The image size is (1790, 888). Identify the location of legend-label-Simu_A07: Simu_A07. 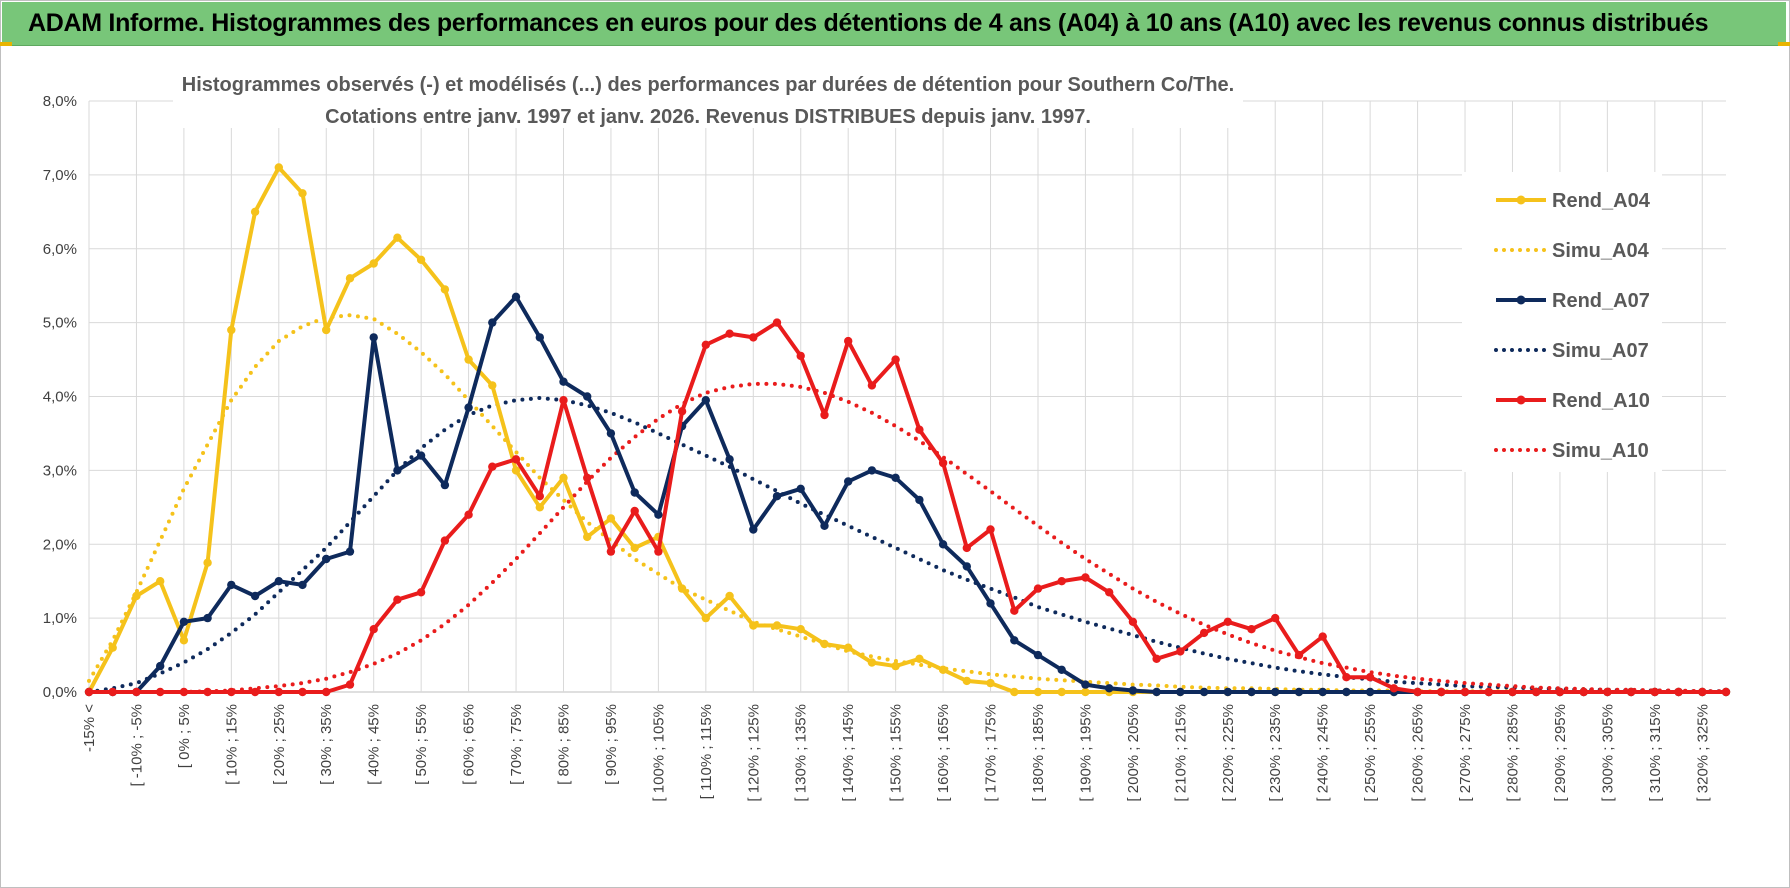
(1600, 351).